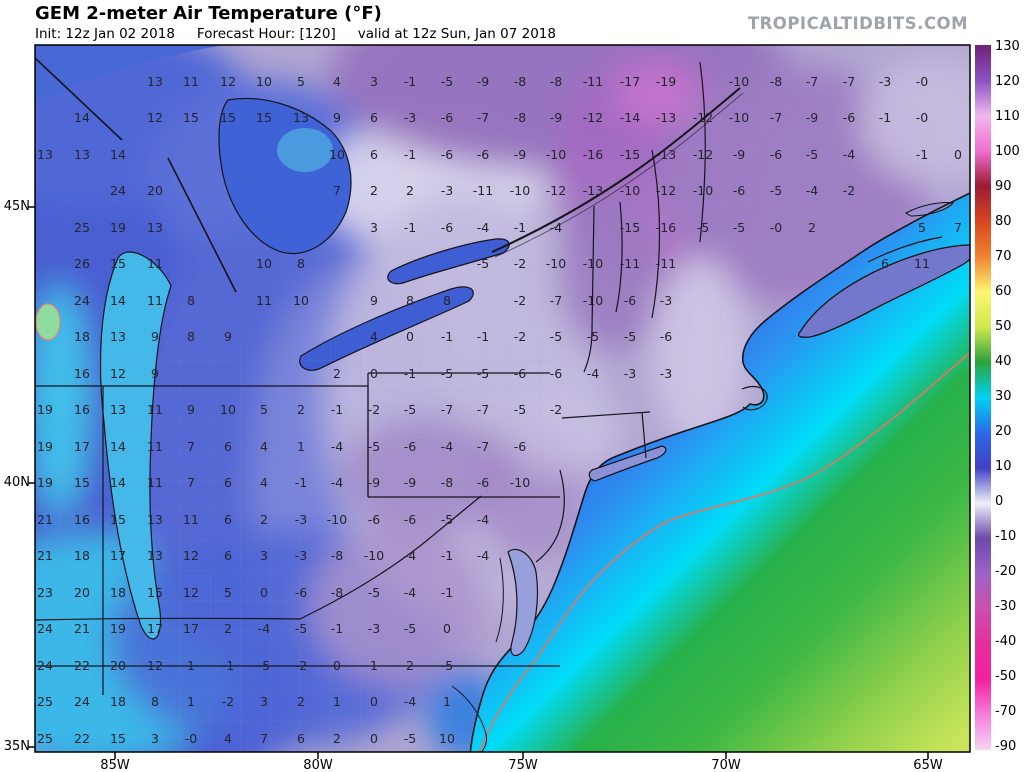  I want to click on forecast-hour: Forecast Hour: [120], so click(266, 34).